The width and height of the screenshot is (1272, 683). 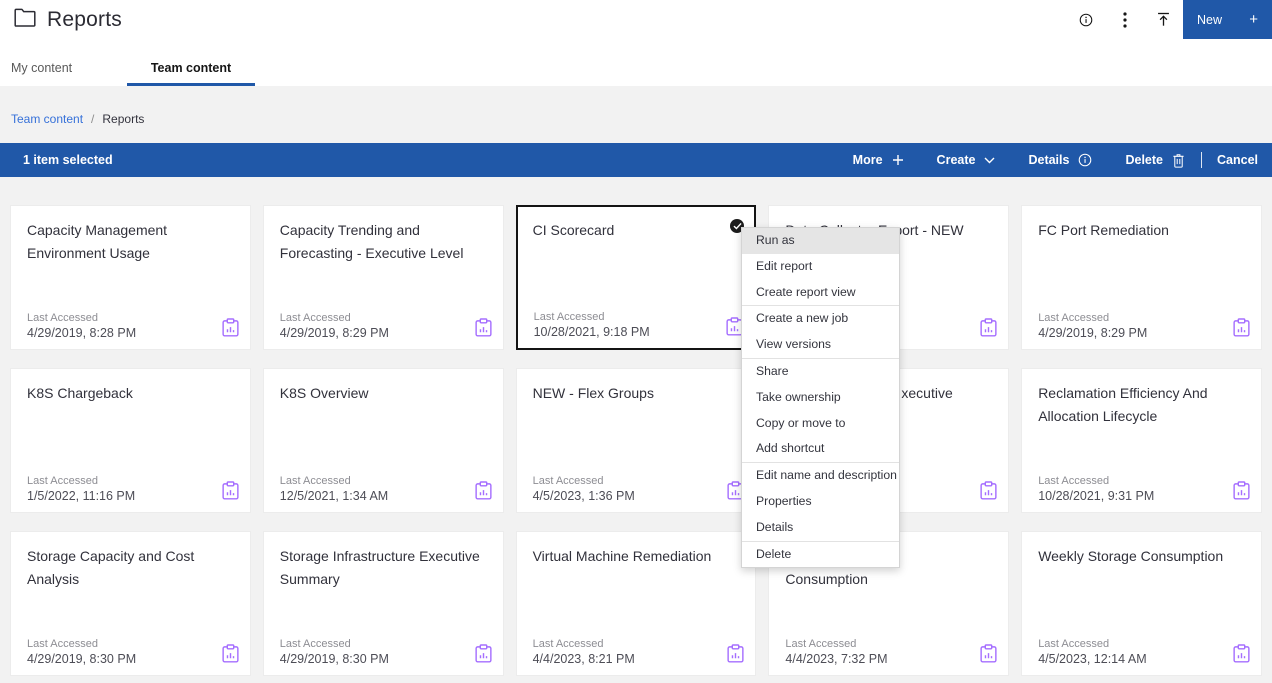 I want to click on create-label: Create, so click(x=956, y=160).